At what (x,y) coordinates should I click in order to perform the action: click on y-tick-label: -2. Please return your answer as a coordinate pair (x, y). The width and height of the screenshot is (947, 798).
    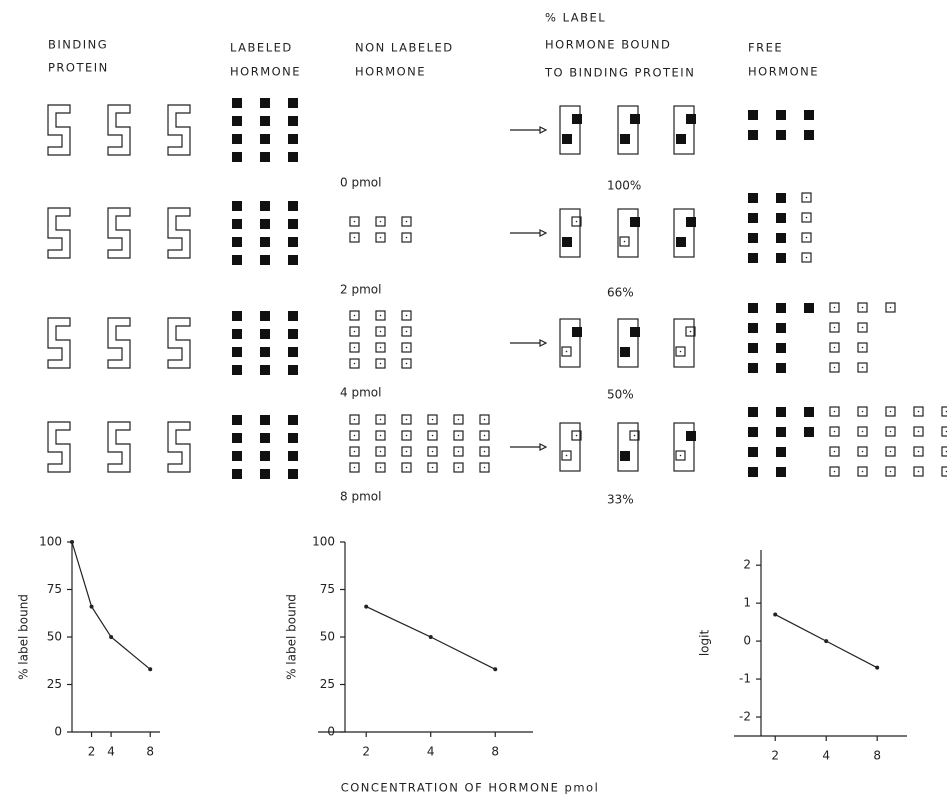
    Looking at the image, I should click on (745, 717).